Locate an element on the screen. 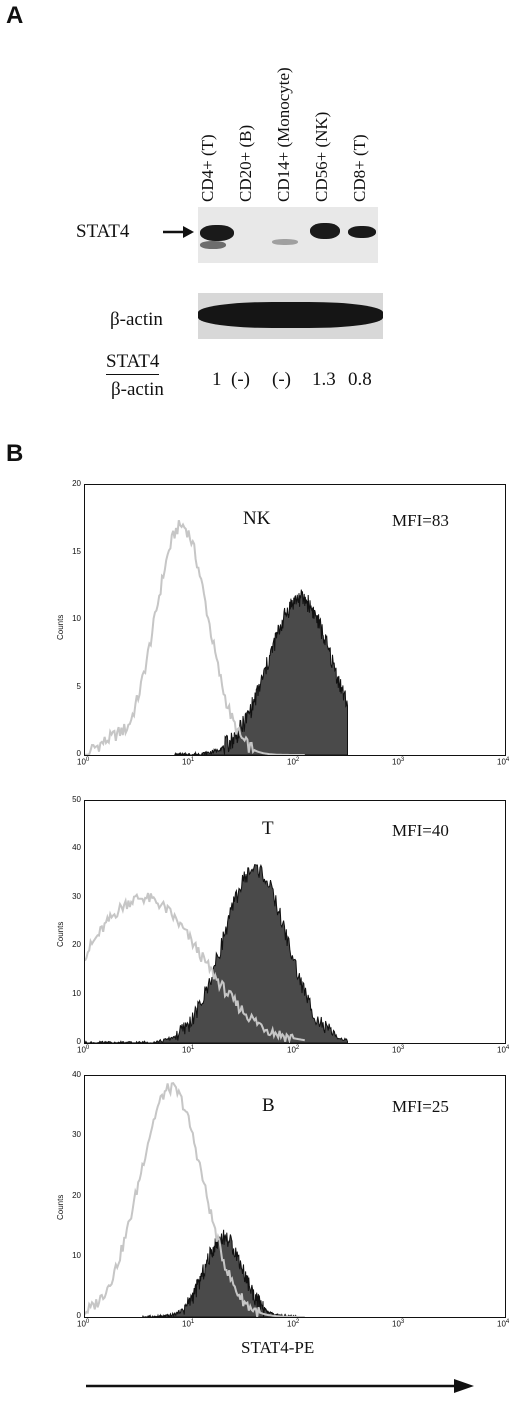 Image resolution: width=520 pixels, height=1408 pixels. histogram-b-plot is located at coordinates (195, 1199).